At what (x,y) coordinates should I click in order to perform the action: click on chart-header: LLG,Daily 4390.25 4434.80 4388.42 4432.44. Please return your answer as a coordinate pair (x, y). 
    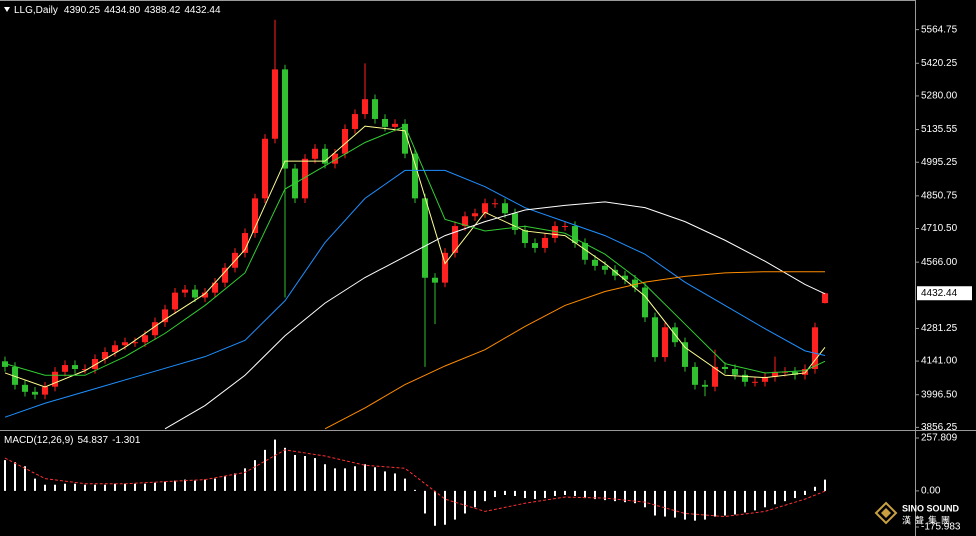
    Looking at the image, I should click on (117, 10).